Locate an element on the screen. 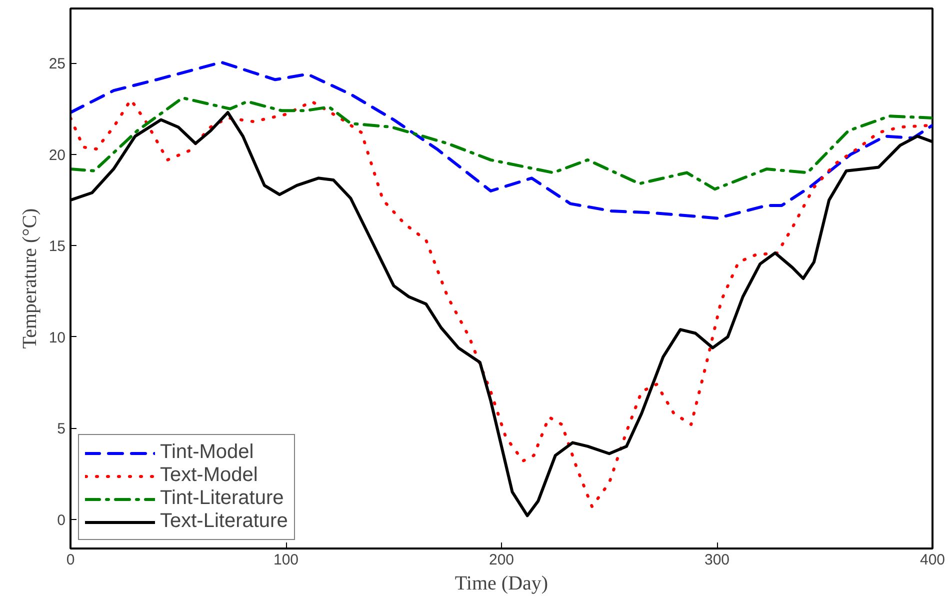  x-tick-label: 100 is located at coordinates (286, 560).